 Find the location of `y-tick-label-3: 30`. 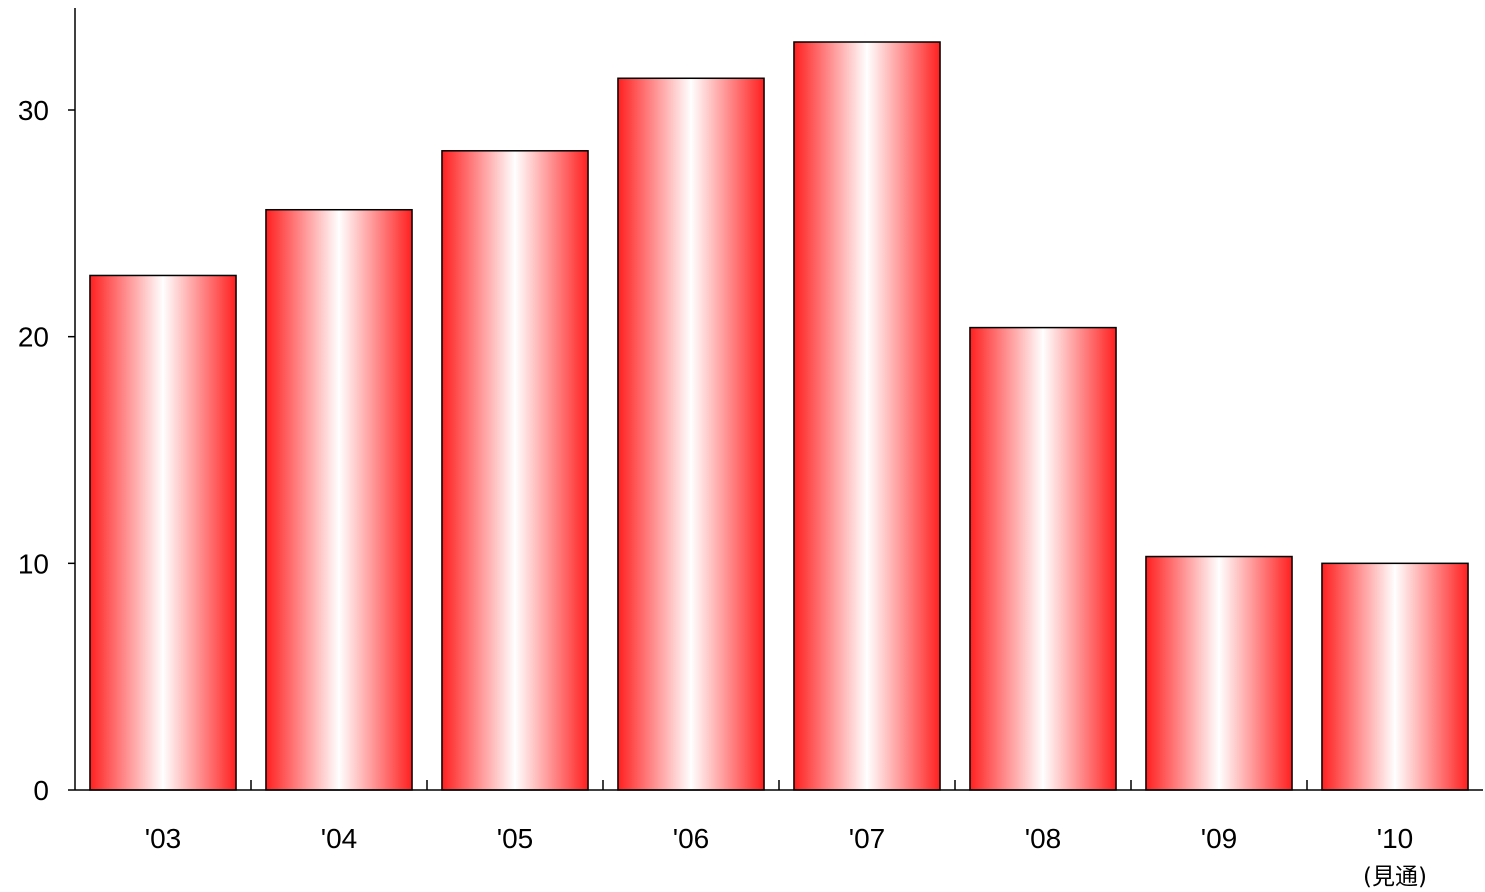

y-tick-label-3: 30 is located at coordinates (33, 110).